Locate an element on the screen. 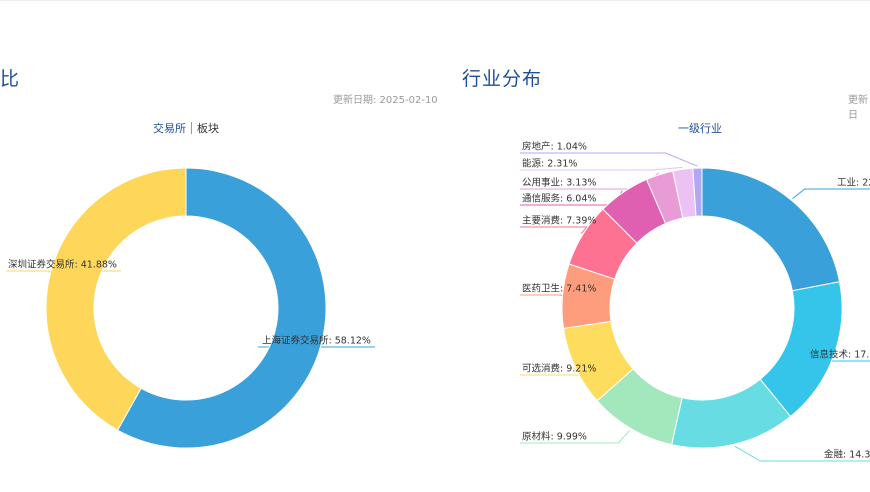 Image resolution: width=870 pixels, height=492 pixels. tab-separator is located at coordinates (191, 128).